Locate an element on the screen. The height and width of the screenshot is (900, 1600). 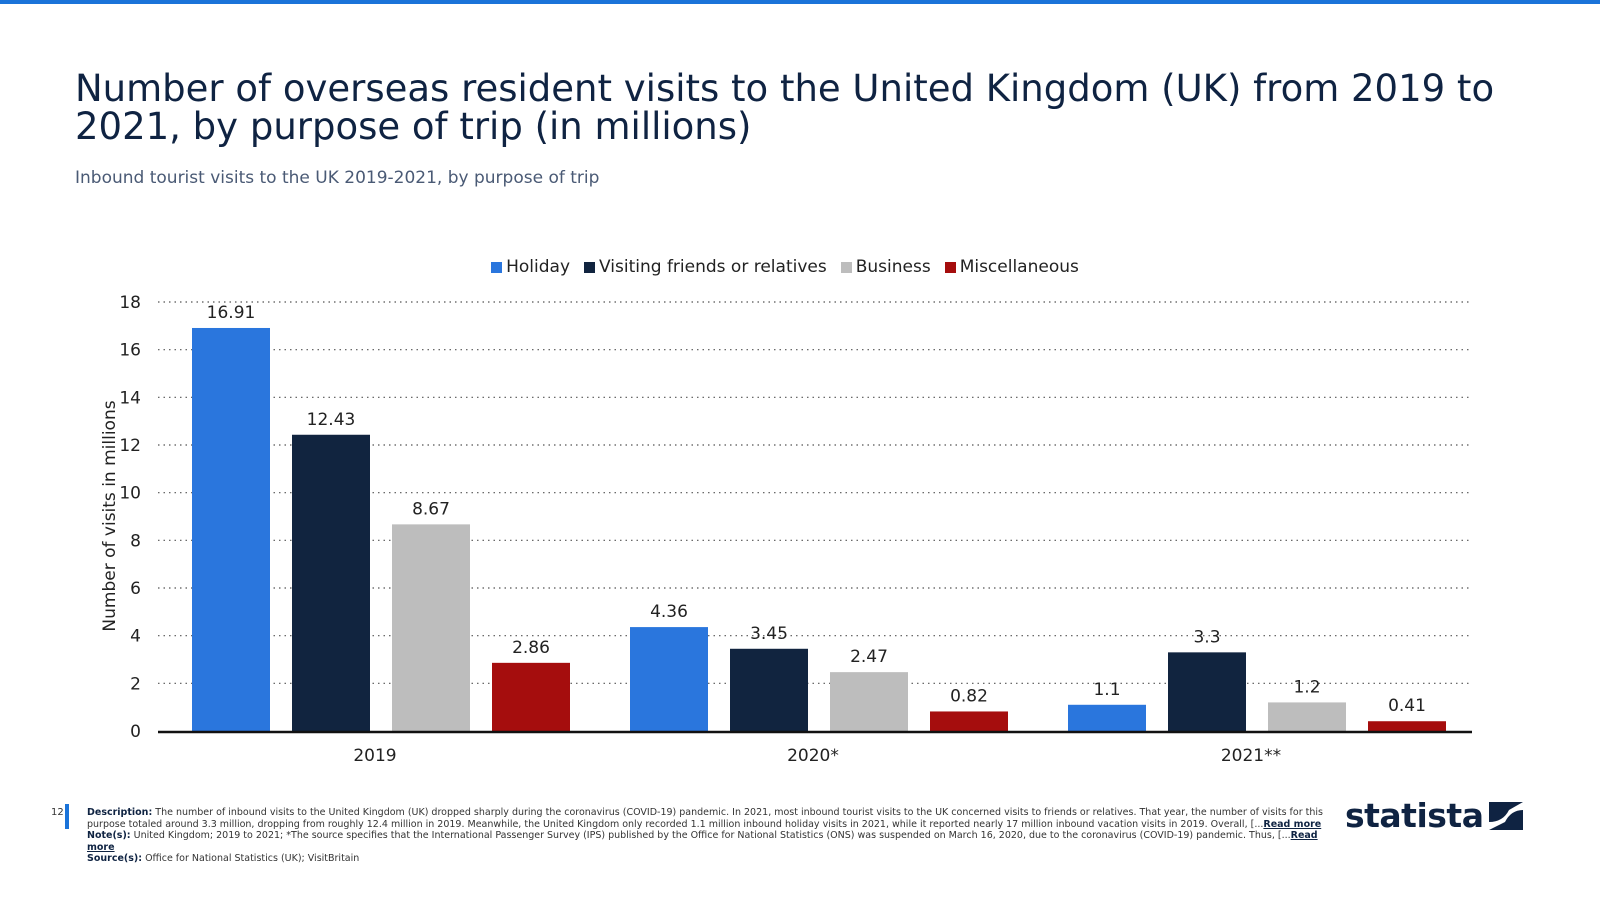
data-label: 1.2 is located at coordinates (1306, 687).